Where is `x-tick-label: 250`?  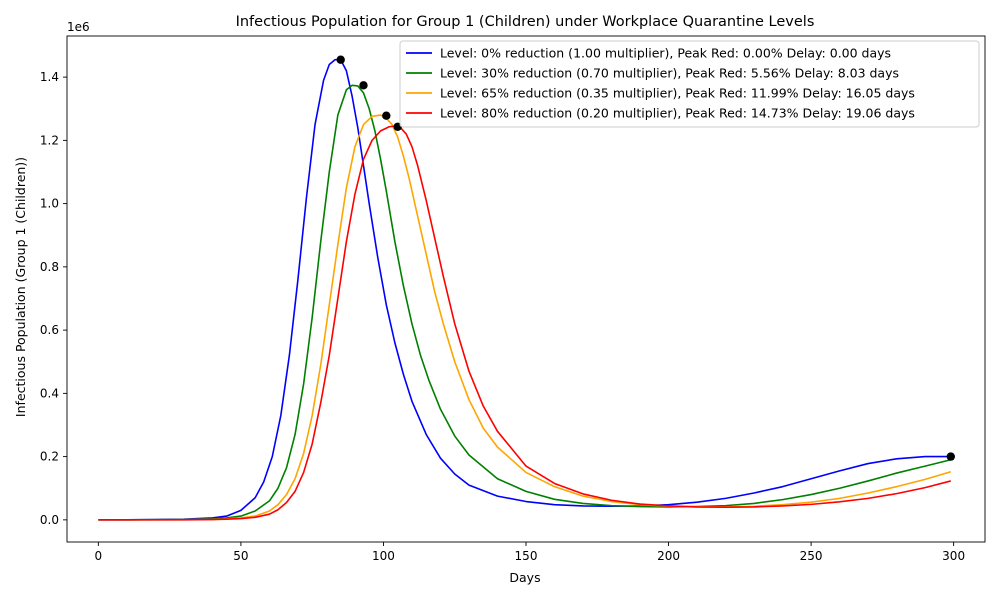 x-tick-label: 250 is located at coordinates (811, 556).